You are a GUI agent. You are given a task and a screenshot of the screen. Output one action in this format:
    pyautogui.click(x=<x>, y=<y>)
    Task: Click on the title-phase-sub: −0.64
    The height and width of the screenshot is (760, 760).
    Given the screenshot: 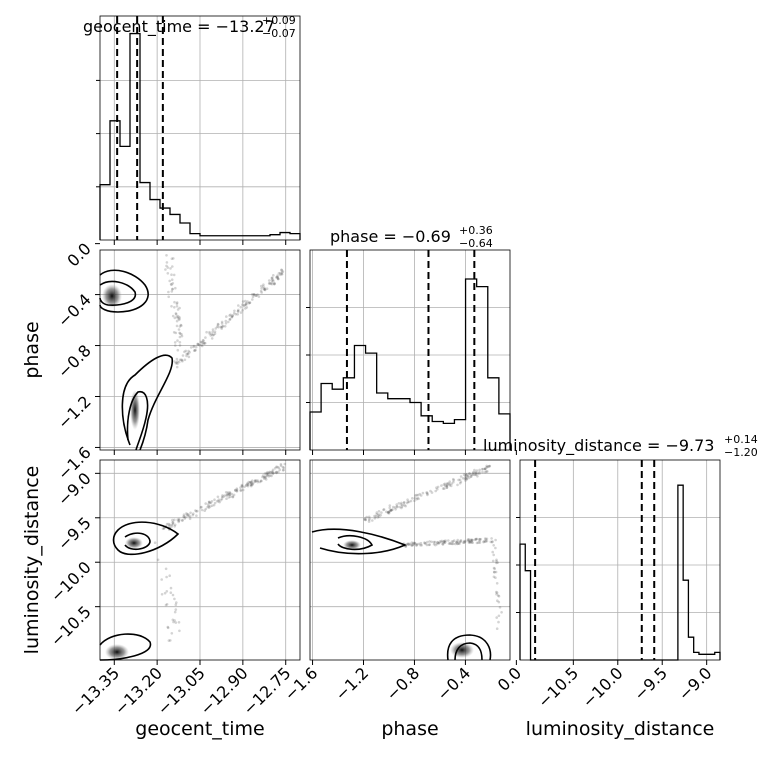 What is the action you would take?
    pyautogui.click(x=476, y=243)
    